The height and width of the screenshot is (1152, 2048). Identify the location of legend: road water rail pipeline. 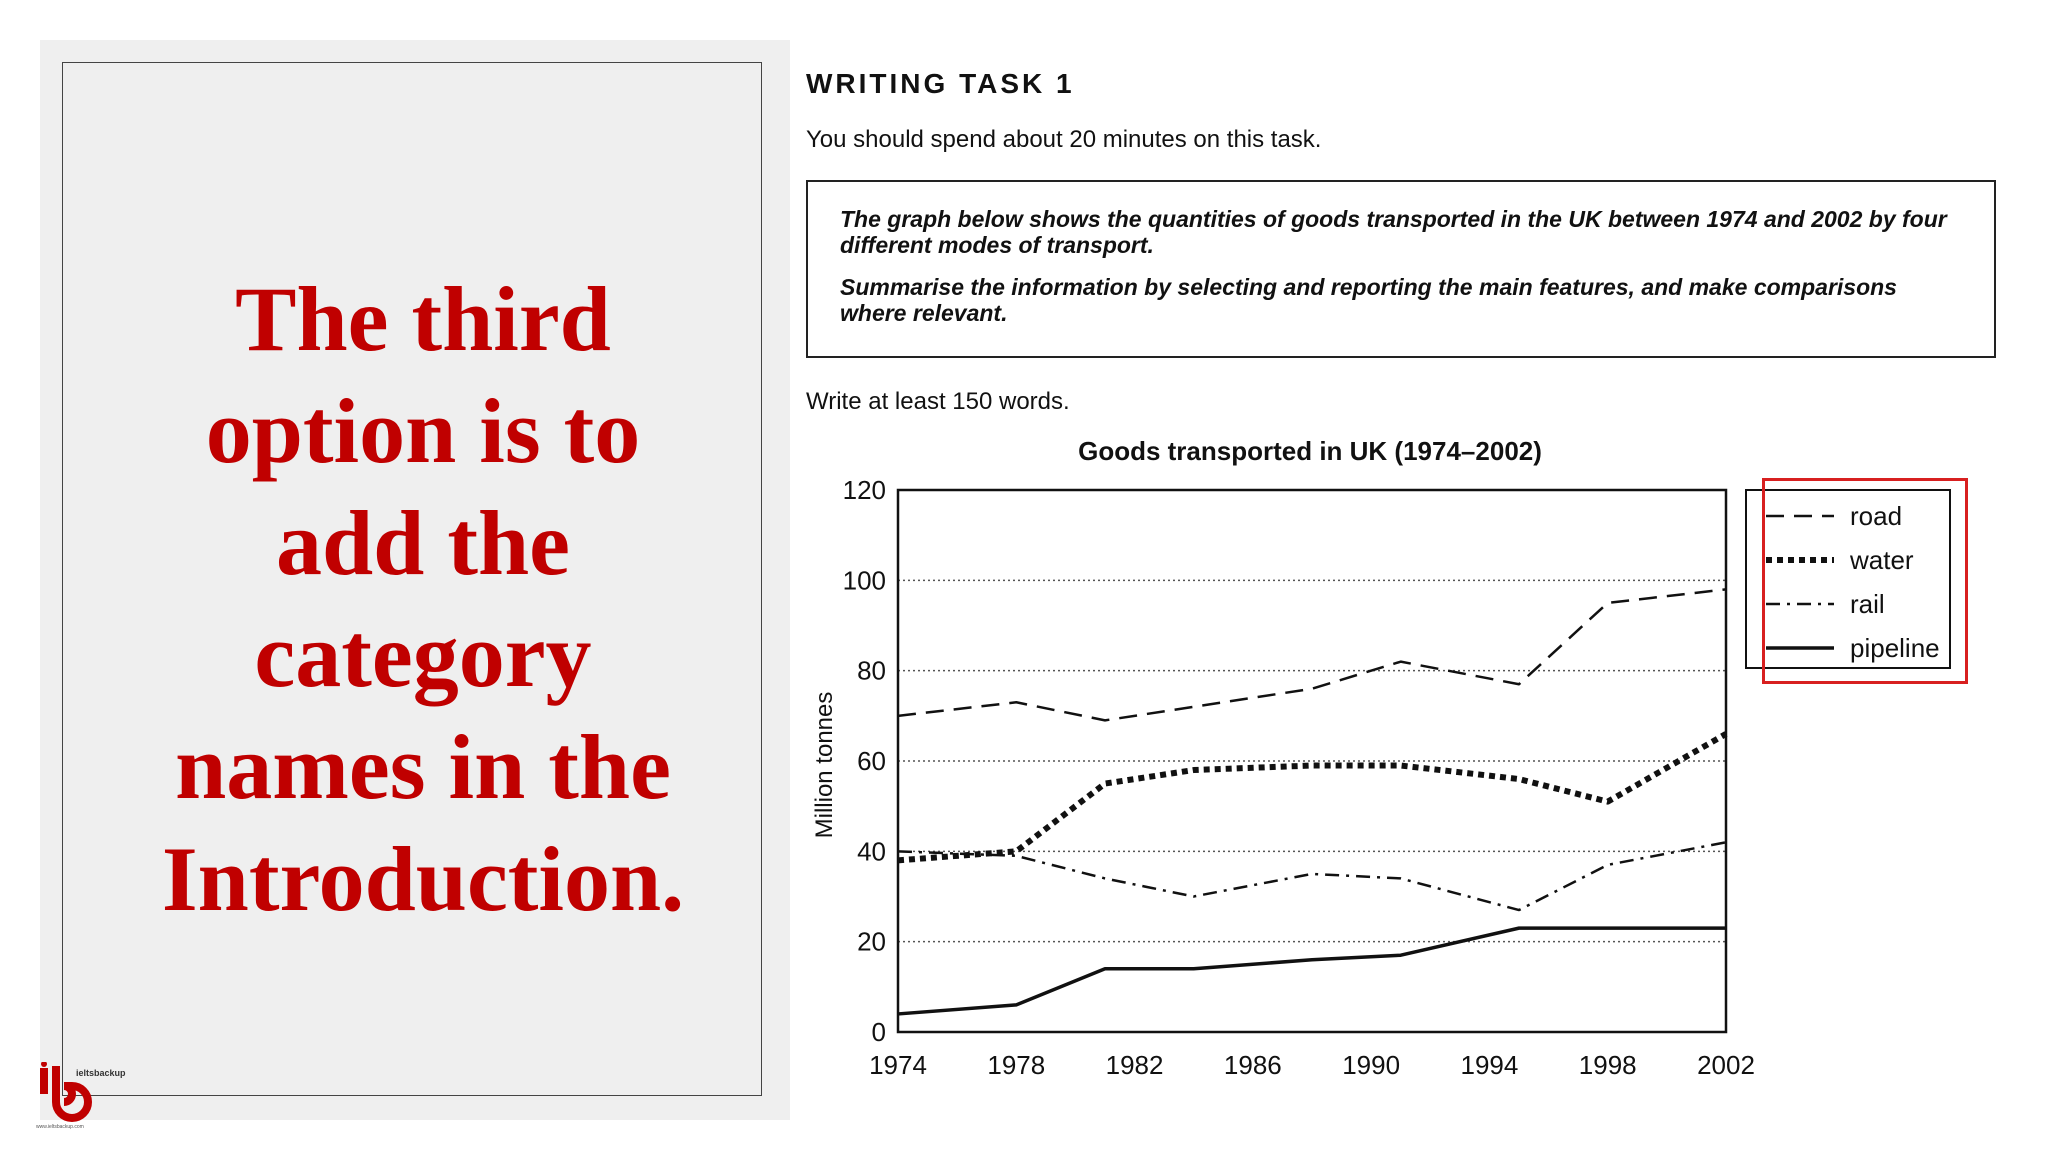
(1848, 579).